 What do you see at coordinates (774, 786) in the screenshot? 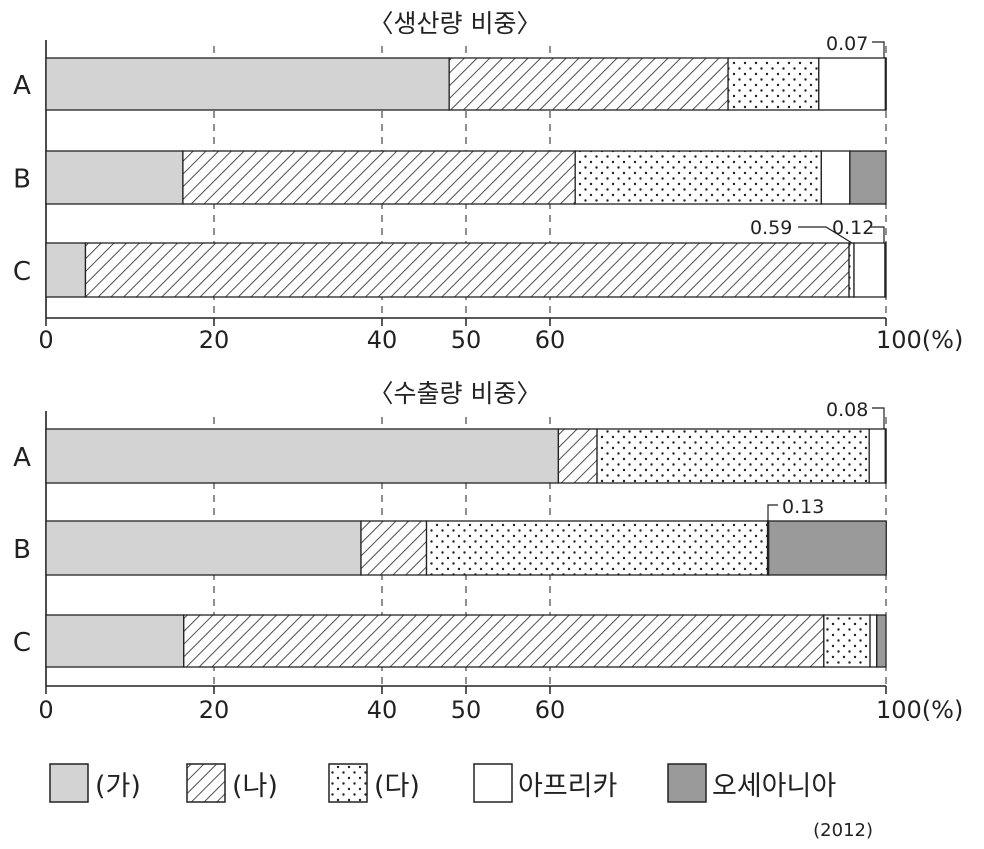
I see `legend-label: 오세아니아` at bounding box center [774, 786].